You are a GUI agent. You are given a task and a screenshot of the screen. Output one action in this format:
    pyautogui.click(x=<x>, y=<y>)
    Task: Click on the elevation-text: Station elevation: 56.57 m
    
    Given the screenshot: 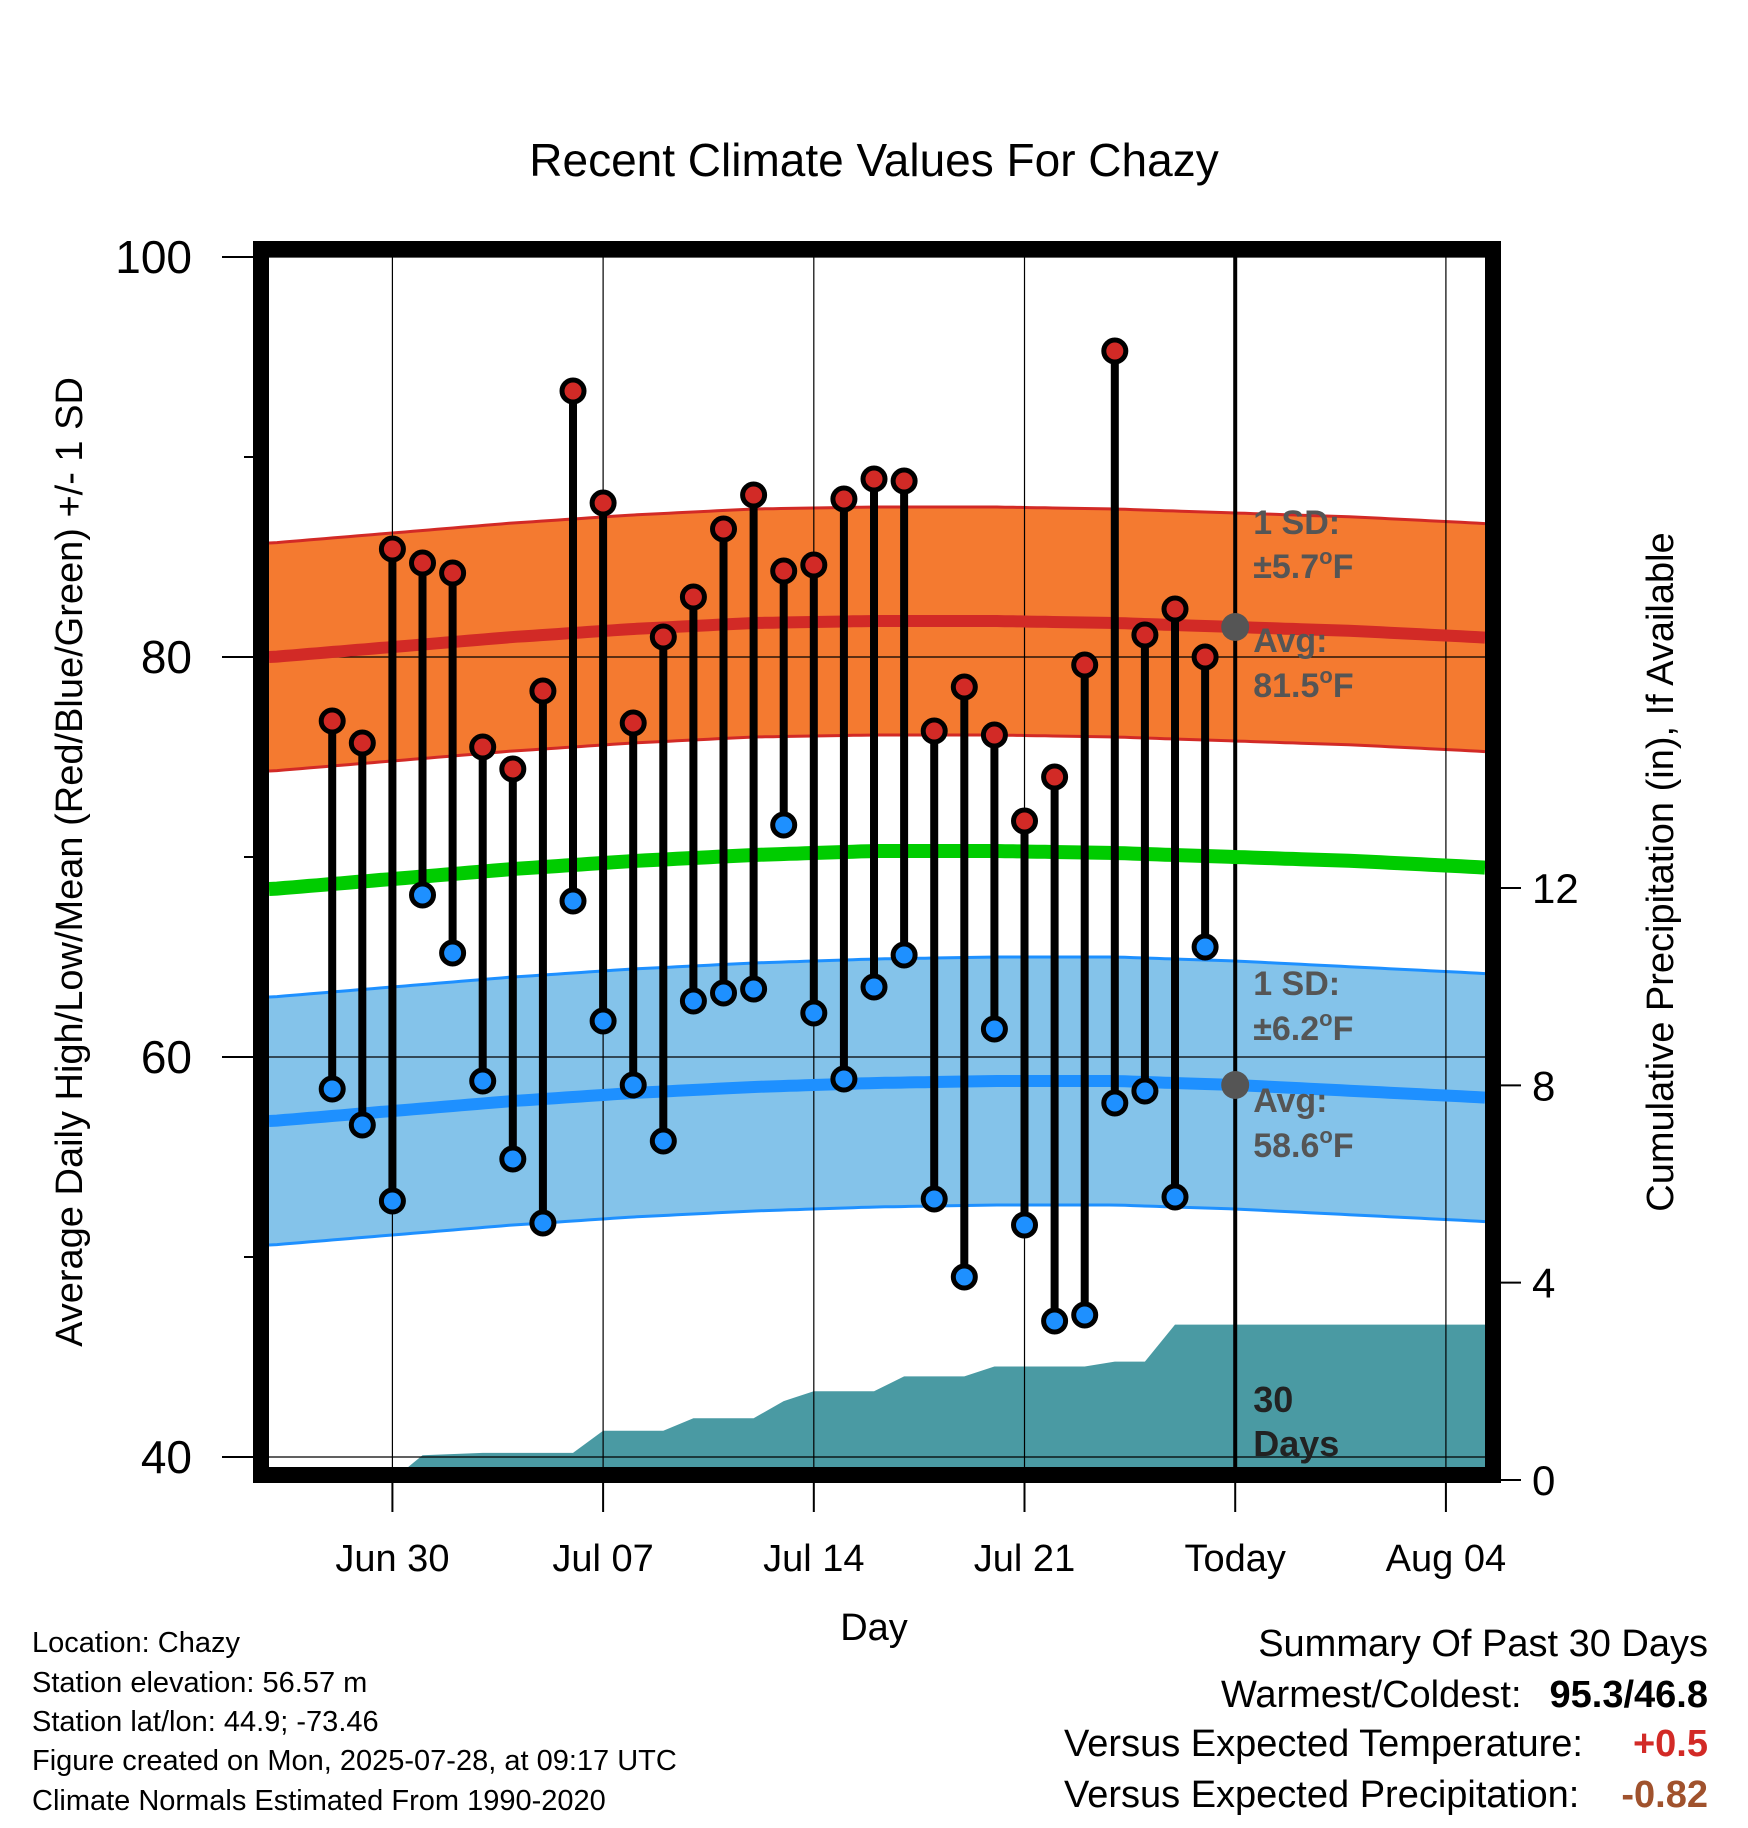 What is the action you would take?
    pyautogui.click(x=200, y=1683)
    